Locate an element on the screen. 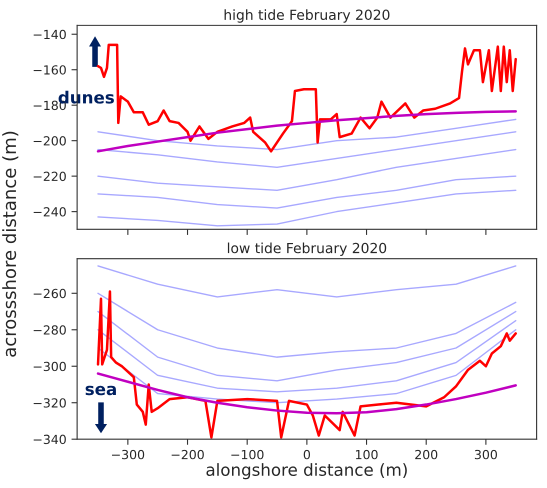 Image resolution: width=547 pixels, height=488 pixels. y-tick-label: −240 is located at coordinates (50, 212).